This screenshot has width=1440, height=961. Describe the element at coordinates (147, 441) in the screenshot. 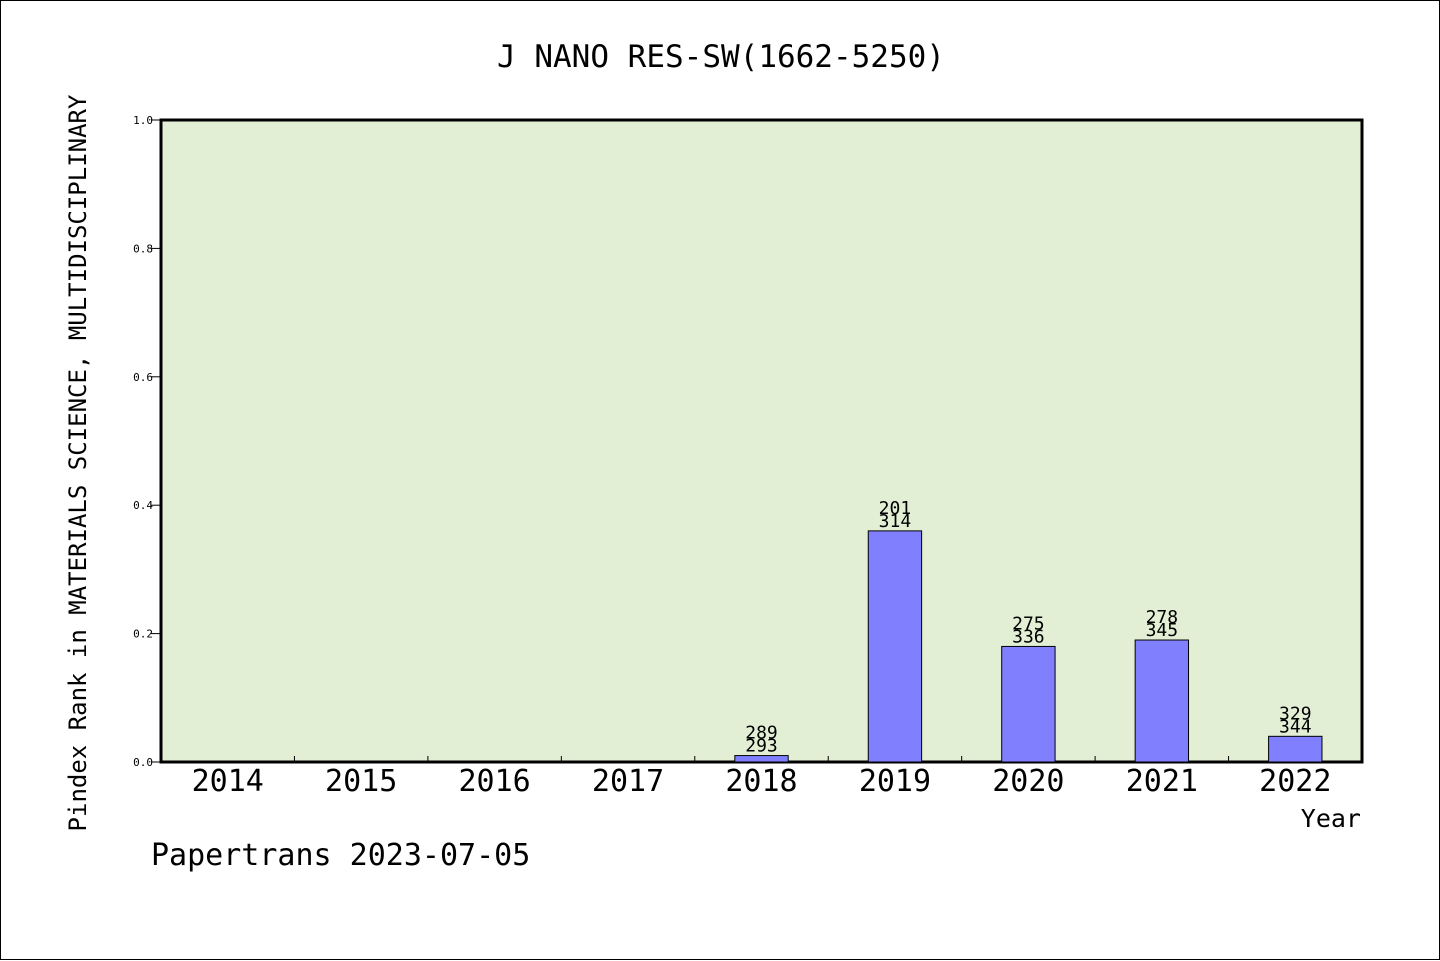

I see `y-axis: 0.0 0.2 0.4 0.6 0.8 1.0` at that location.